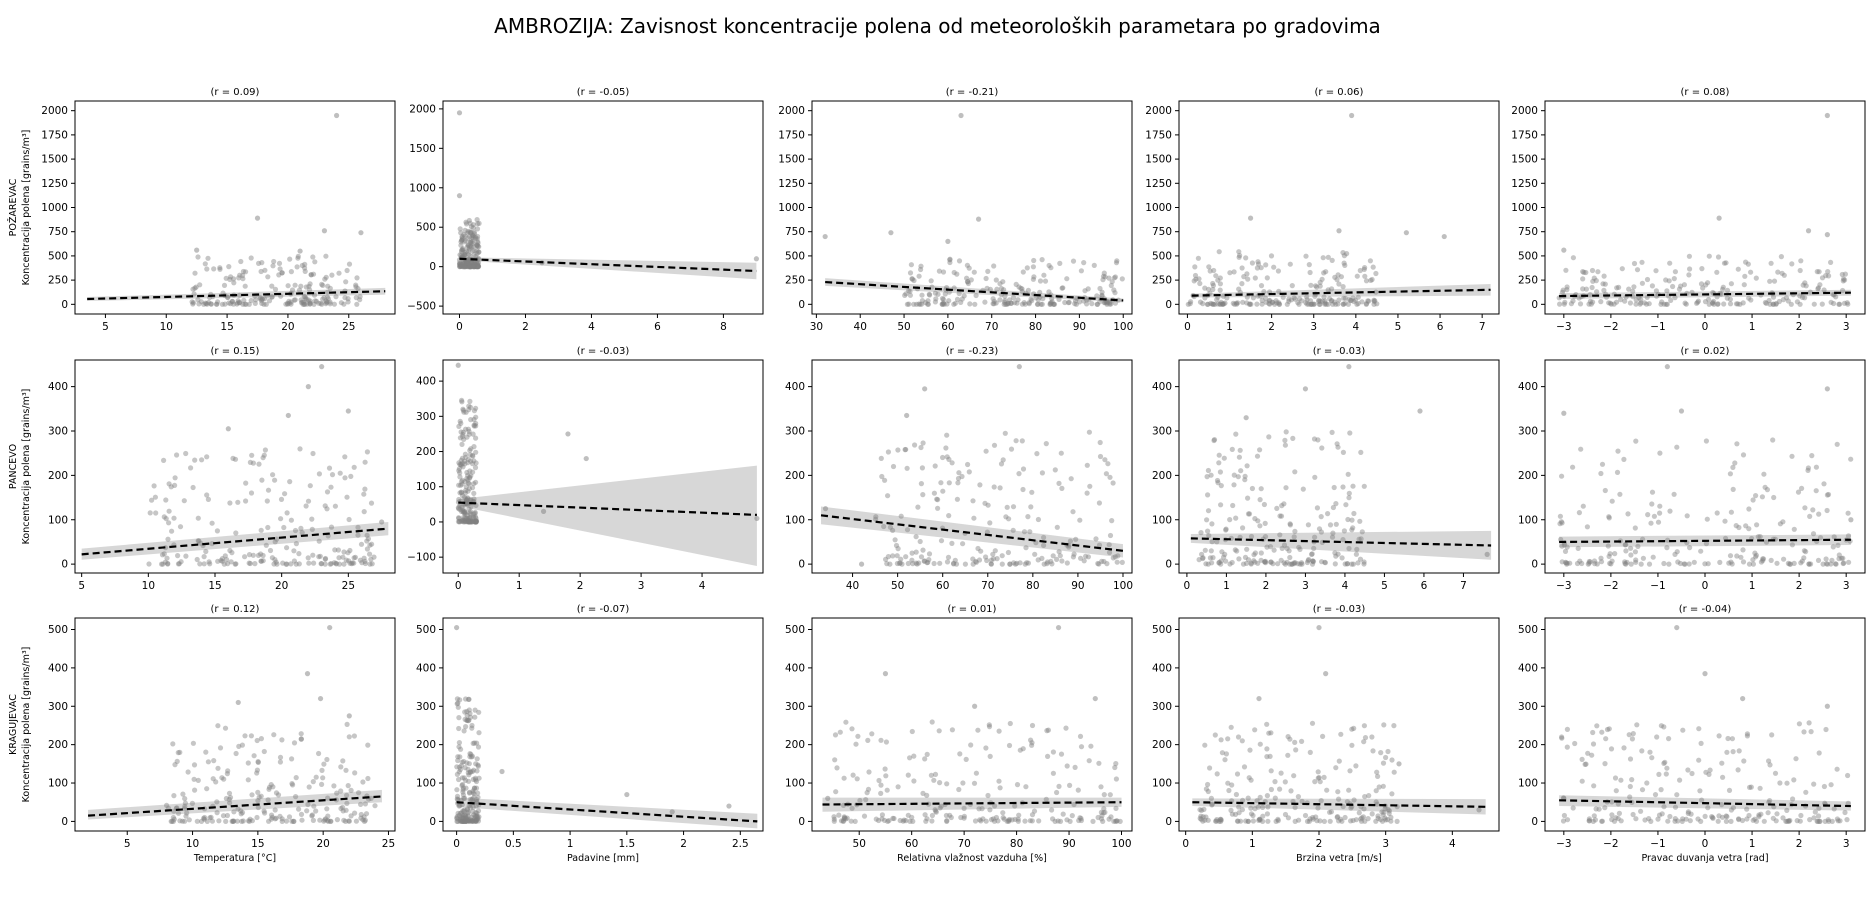  What do you see at coordinates (1528, 707) in the screenshot?
I see `y-tick-label: 300` at bounding box center [1528, 707].